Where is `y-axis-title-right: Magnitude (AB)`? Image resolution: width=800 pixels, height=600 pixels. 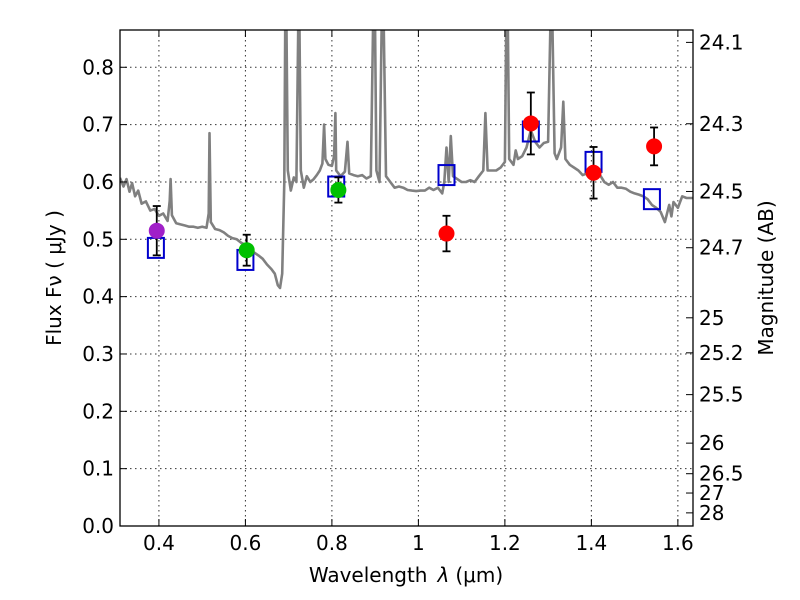 y-axis-title-right: Magnitude (AB) is located at coordinates (766, 277).